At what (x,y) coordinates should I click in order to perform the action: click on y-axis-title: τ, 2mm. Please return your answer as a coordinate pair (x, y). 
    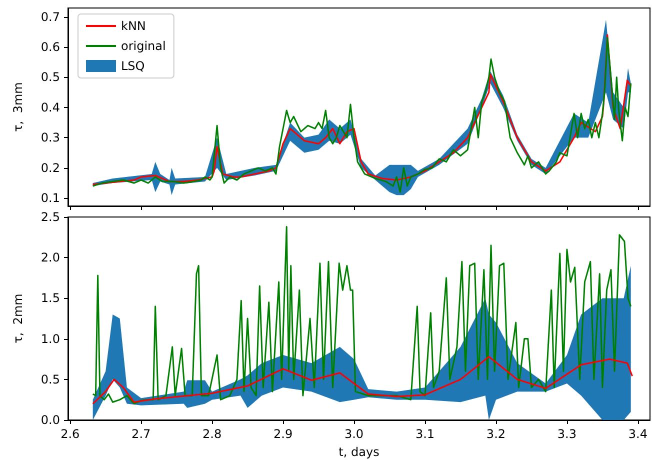
    Looking at the image, I should click on (18, 319).